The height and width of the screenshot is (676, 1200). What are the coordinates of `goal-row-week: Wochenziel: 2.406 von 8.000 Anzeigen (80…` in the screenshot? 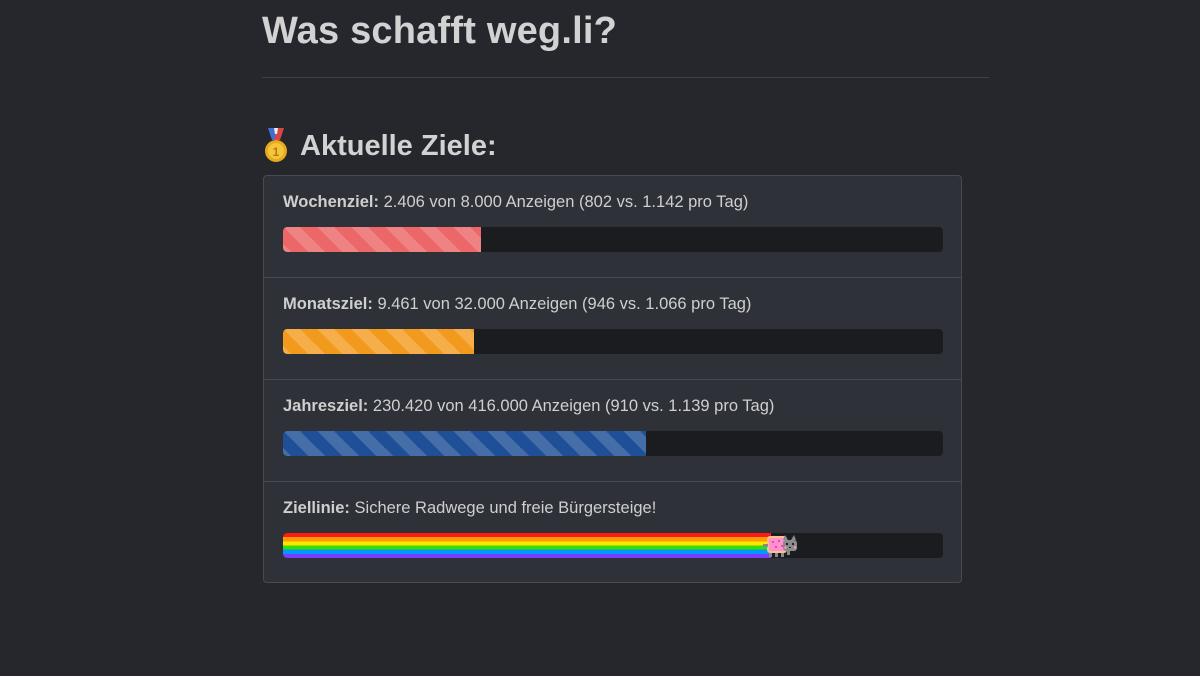 It's located at (612, 227).